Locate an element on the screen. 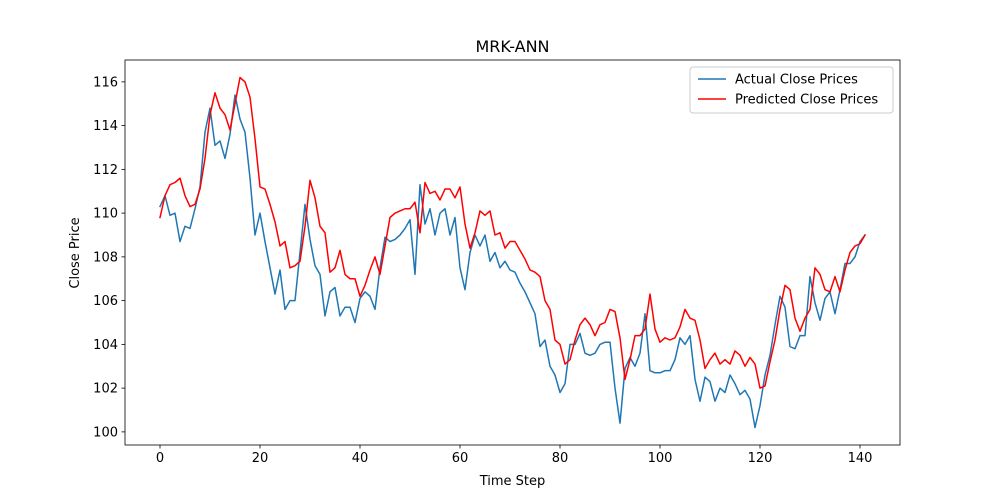 The height and width of the screenshot is (500, 1000). x-tick-label: 20 is located at coordinates (260, 458).